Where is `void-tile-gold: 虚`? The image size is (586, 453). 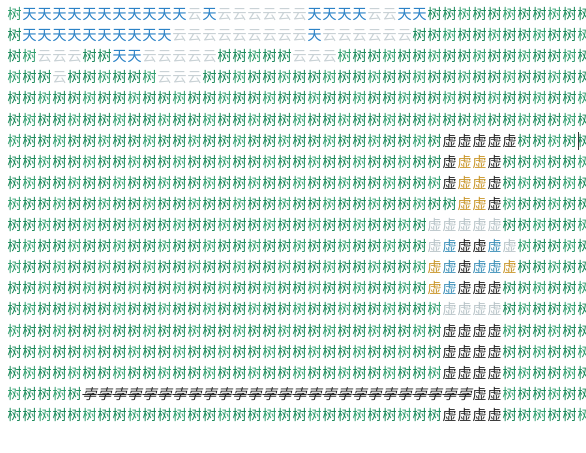
void-tile-gold: 虚 is located at coordinates (479, 183).